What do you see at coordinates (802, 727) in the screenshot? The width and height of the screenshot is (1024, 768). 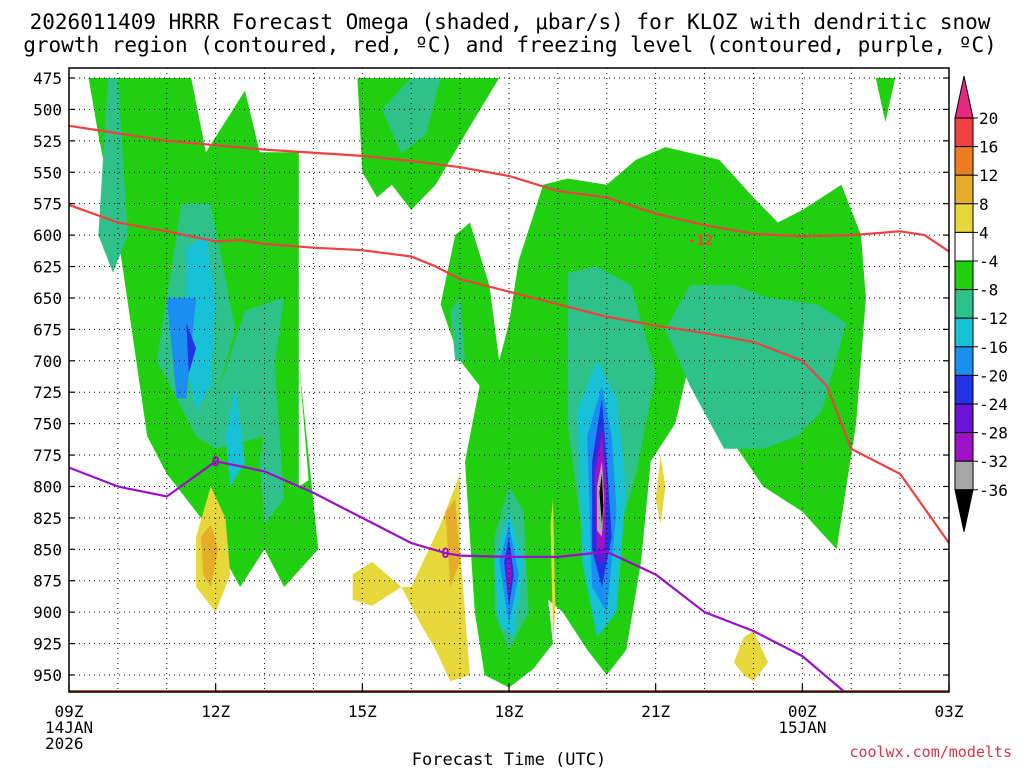 I see `x-tick-label: 15JAN` at bounding box center [802, 727].